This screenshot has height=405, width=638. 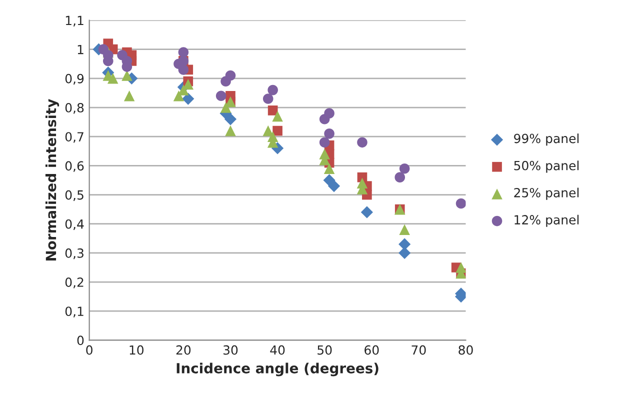 What do you see at coordinates (546, 194) in the screenshot?
I see `legend-label: 25% panel` at bounding box center [546, 194].